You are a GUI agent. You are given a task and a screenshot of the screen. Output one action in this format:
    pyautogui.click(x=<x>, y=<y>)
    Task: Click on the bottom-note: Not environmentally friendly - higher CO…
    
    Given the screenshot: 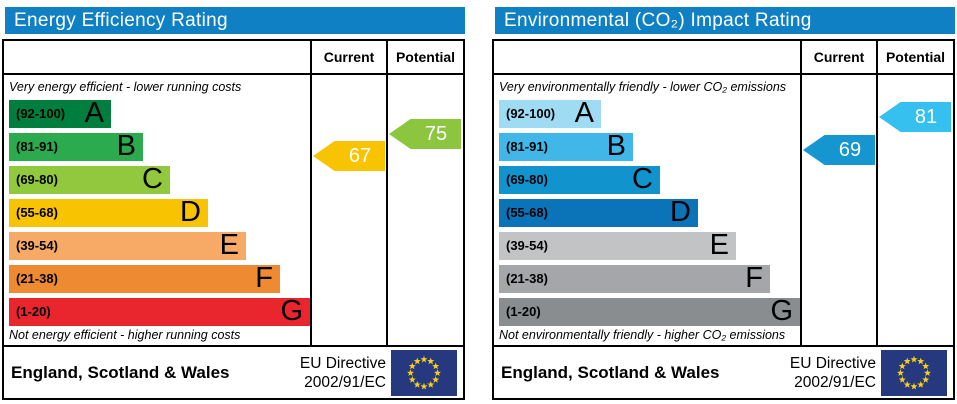 What is the action you would take?
    pyautogui.click(x=642, y=335)
    